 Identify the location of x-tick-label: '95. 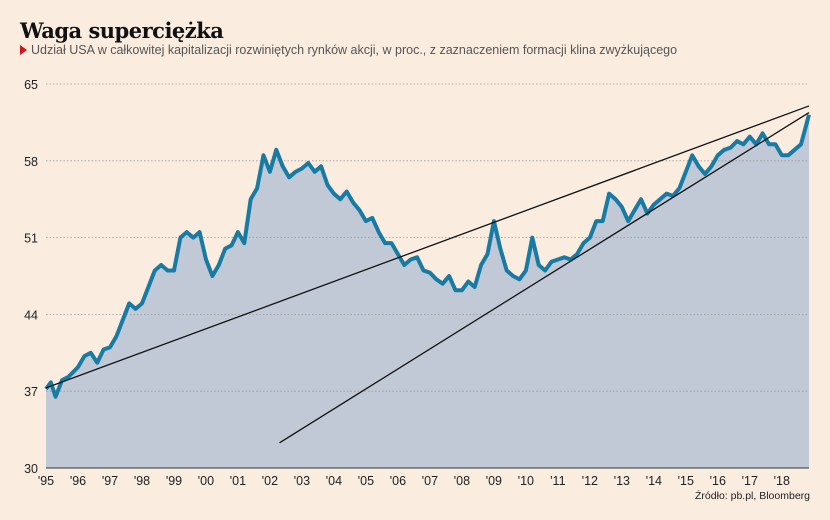
(46, 481).